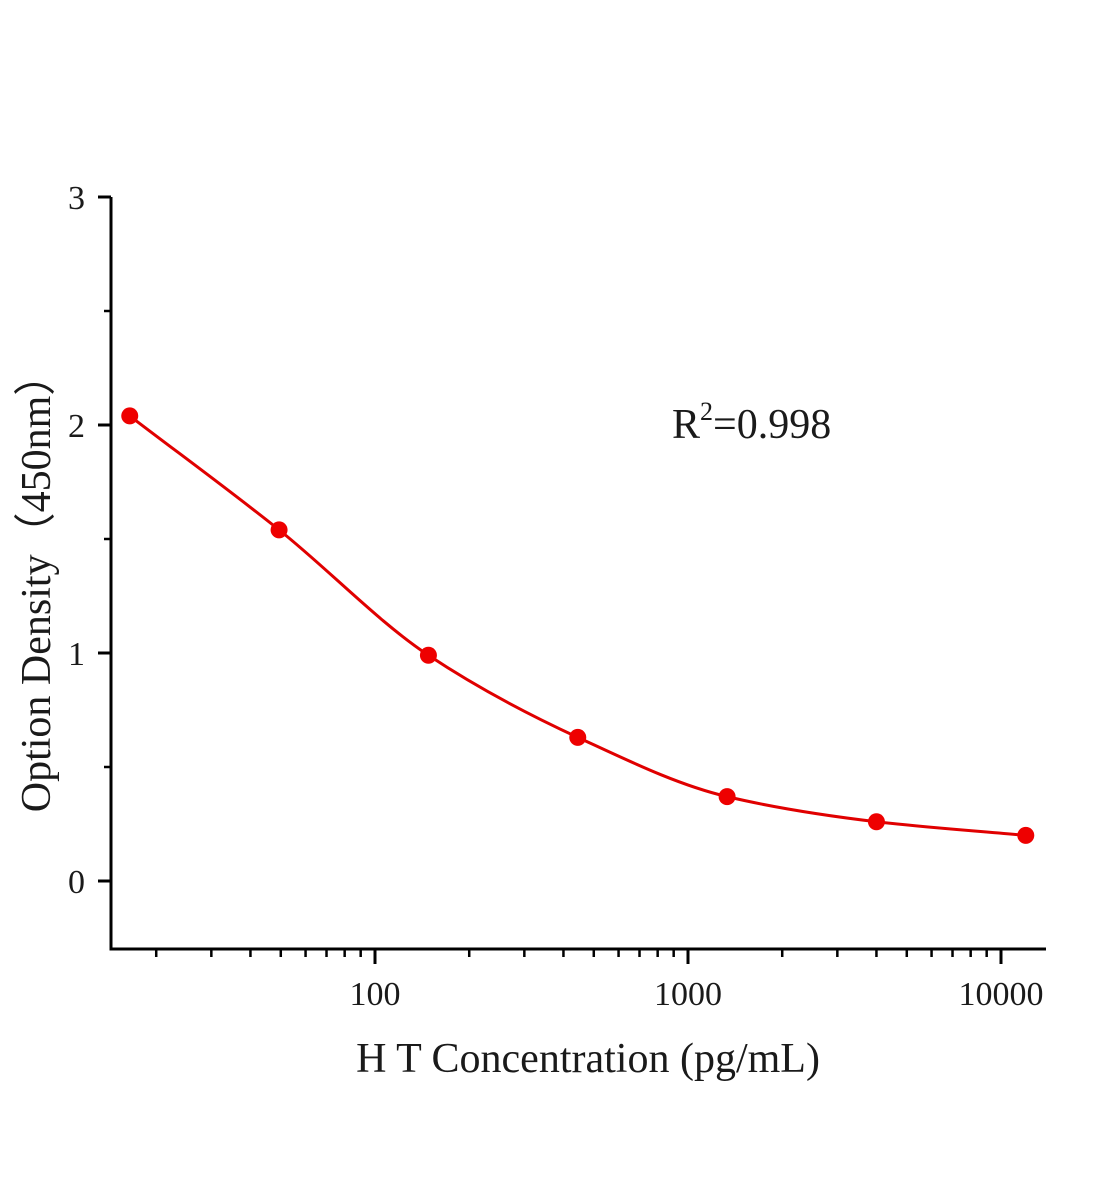 The height and width of the screenshot is (1200, 1104). What do you see at coordinates (1001, 994) in the screenshot?
I see `x-tick-label: 10000` at bounding box center [1001, 994].